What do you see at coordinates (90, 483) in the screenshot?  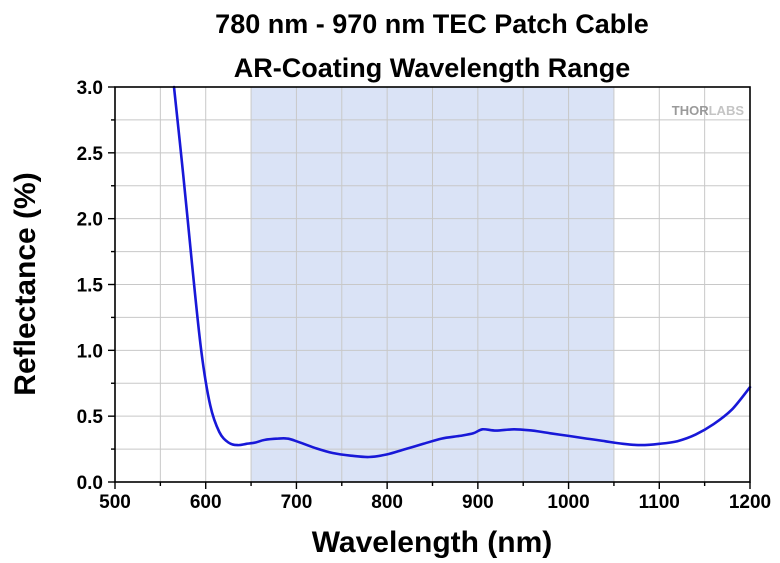 I see `y-tick-label: 0.0` at bounding box center [90, 483].